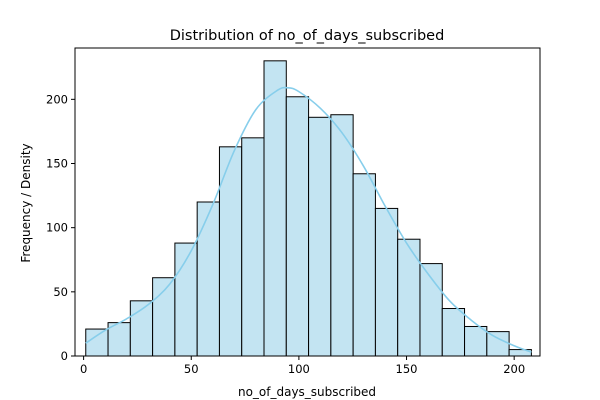 This screenshot has height=400, width=600. Describe the element at coordinates (57, 99) in the screenshot. I see `y-tick-label-200: 200` at that location.